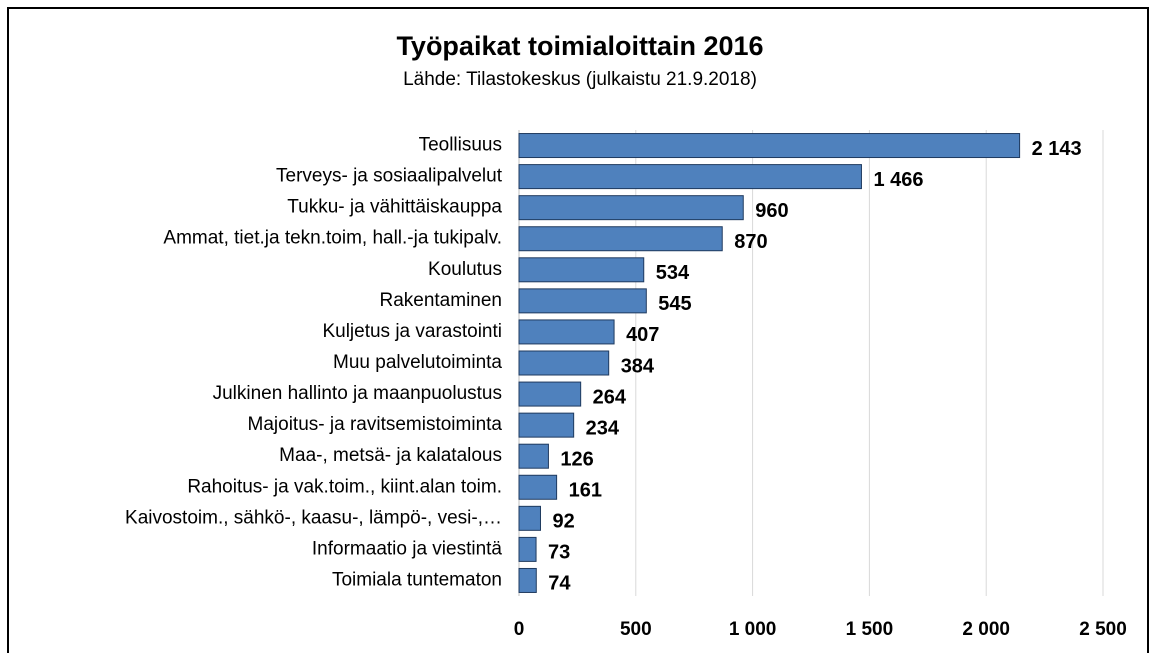 The height and width of the screenshot is (658, 1156). I want to click on data-label: 1 466, so click(898, 180).